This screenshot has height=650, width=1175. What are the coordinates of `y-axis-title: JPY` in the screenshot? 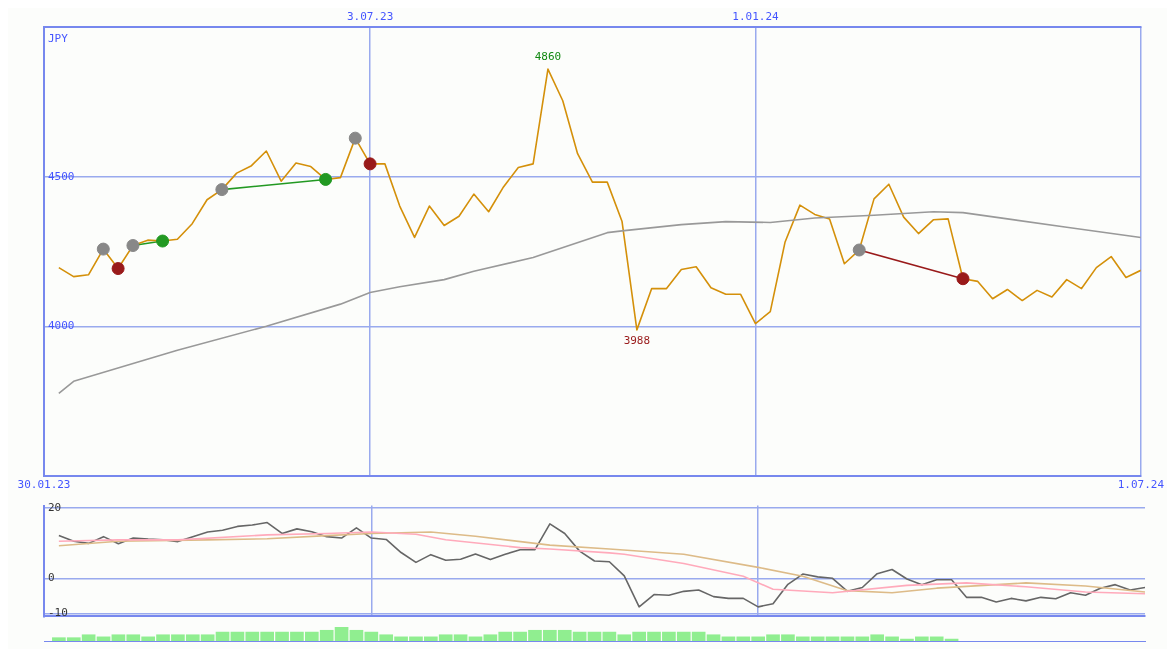 It's located at (58, 38).